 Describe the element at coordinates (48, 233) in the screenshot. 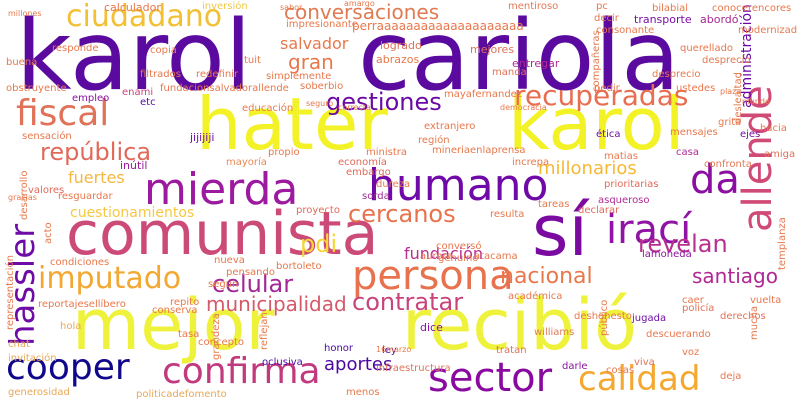

I see `word-acto: acto` at that location.